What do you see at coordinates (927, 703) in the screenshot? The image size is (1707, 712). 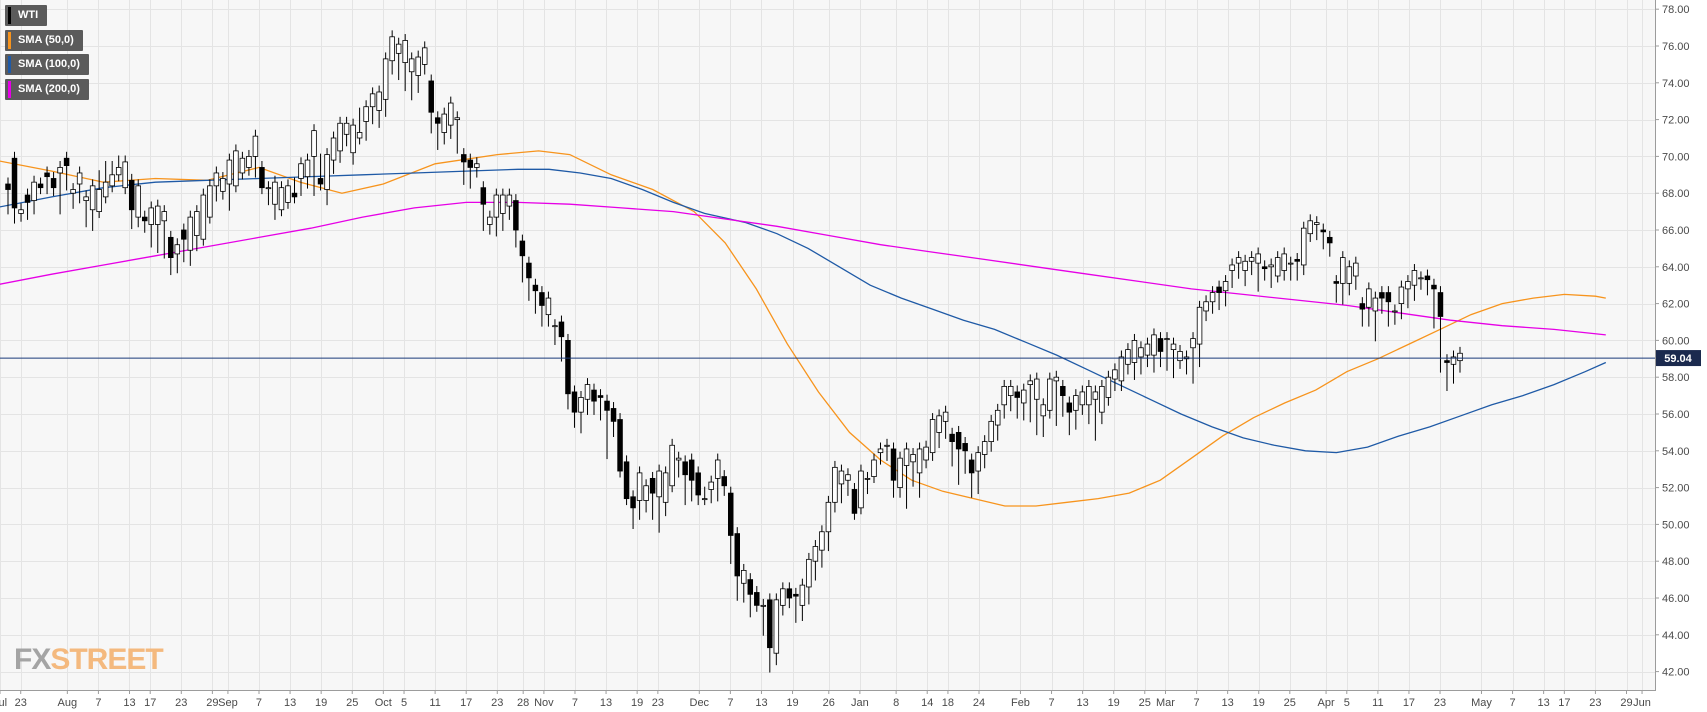 I see `x-tick-label: 14` at bounding box center [927, 703].